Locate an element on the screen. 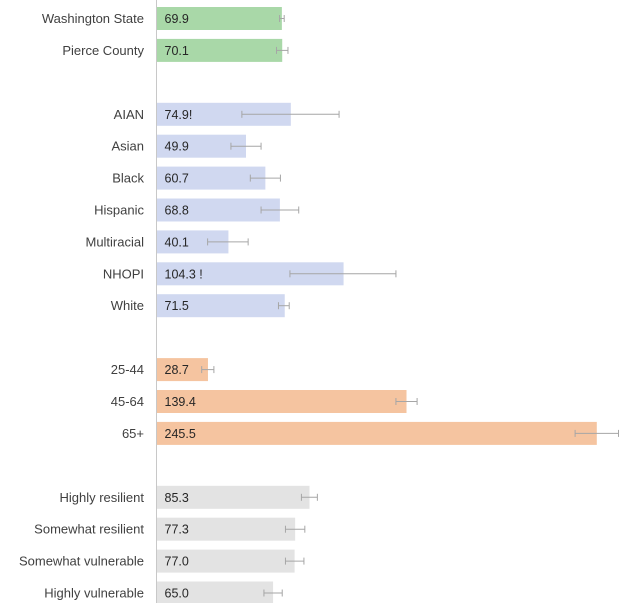 Image resolution: width=625 pixels, height=603 pixels. data-label: 245.5 is located at coordinates (180, 434).